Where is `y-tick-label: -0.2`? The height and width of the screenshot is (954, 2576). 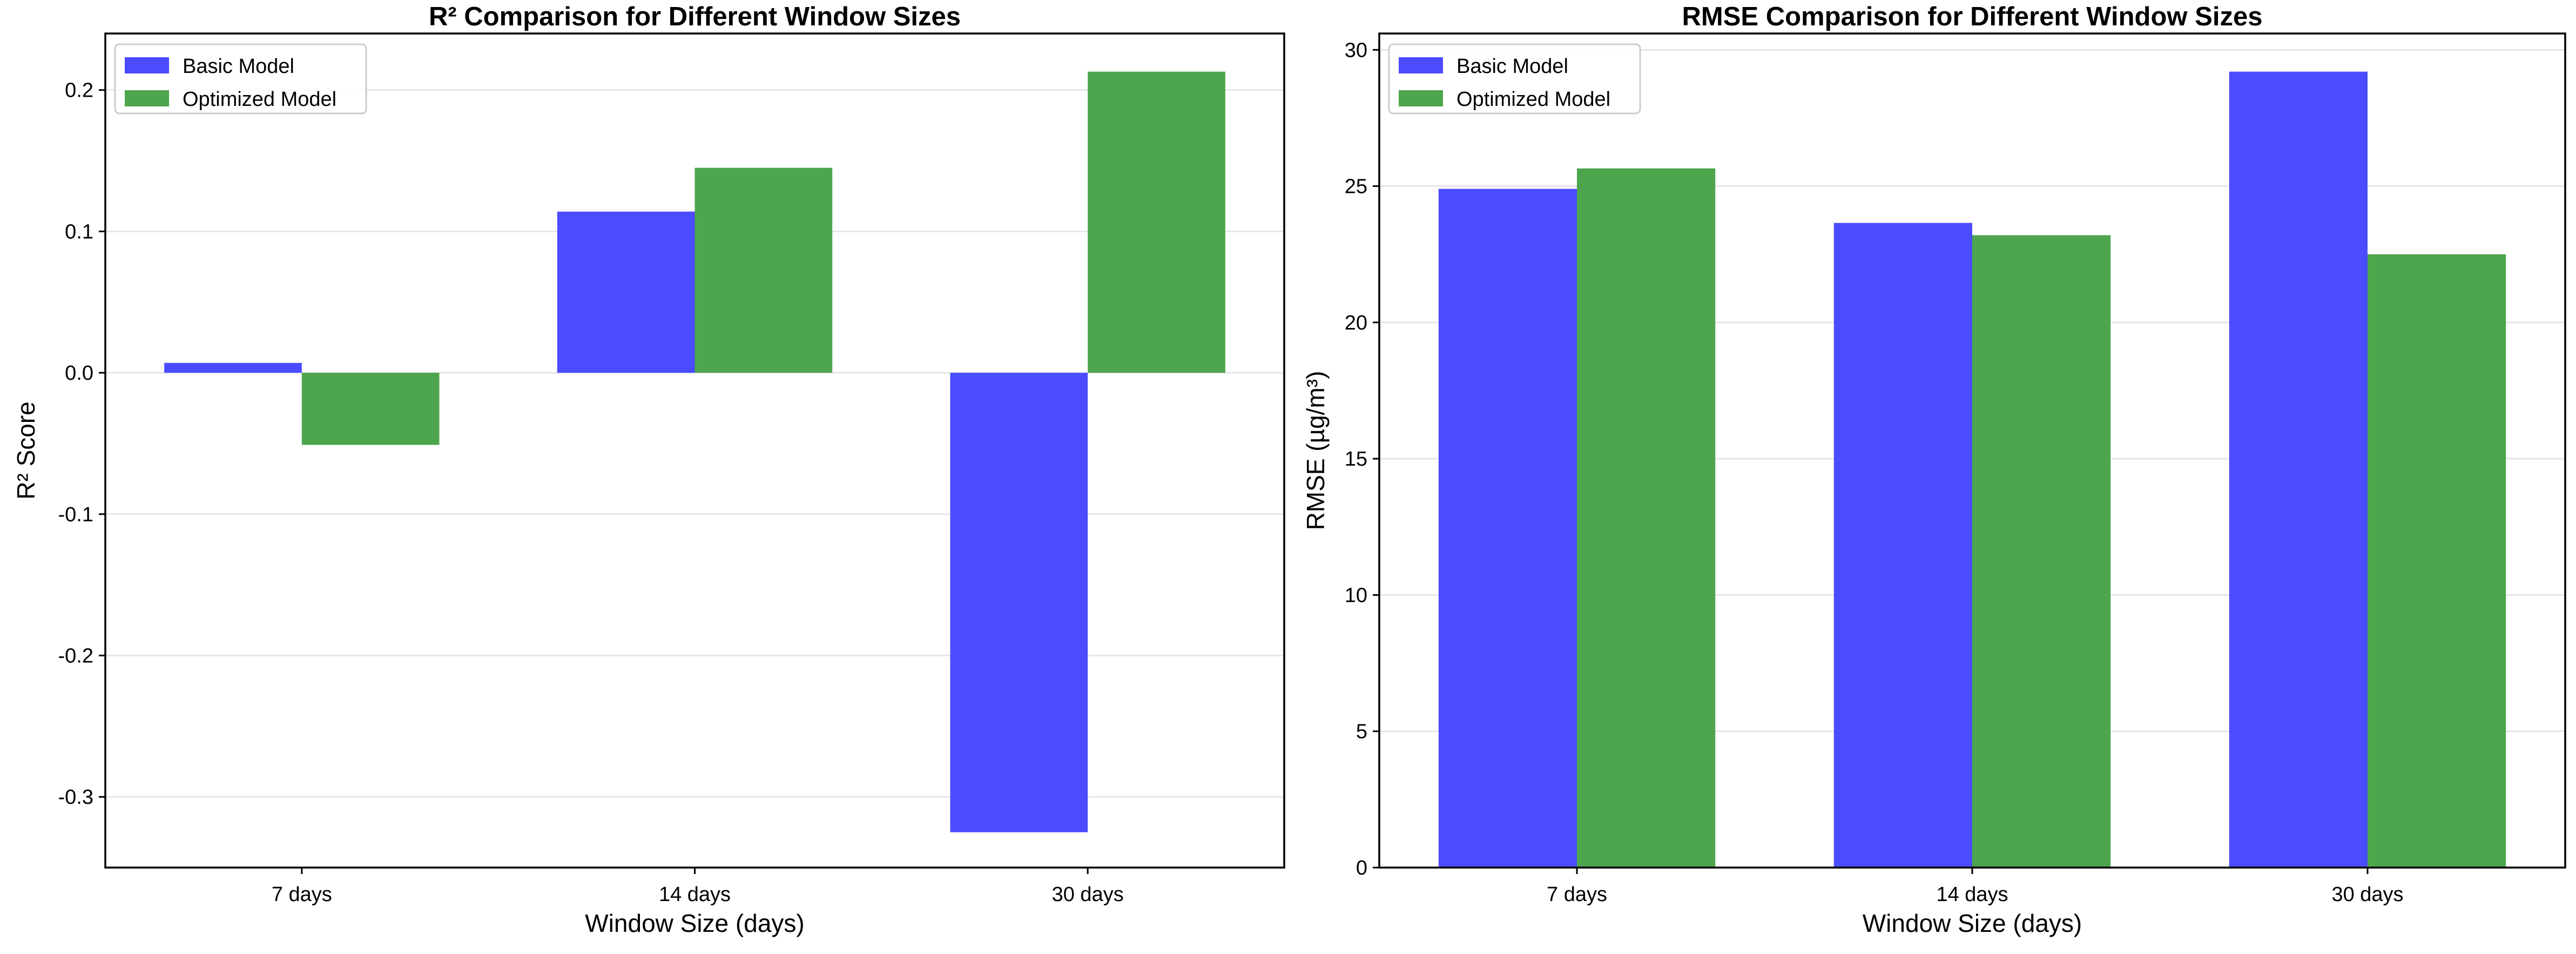 y-tick-label: -0.2 is located at coordinates (75, 655).